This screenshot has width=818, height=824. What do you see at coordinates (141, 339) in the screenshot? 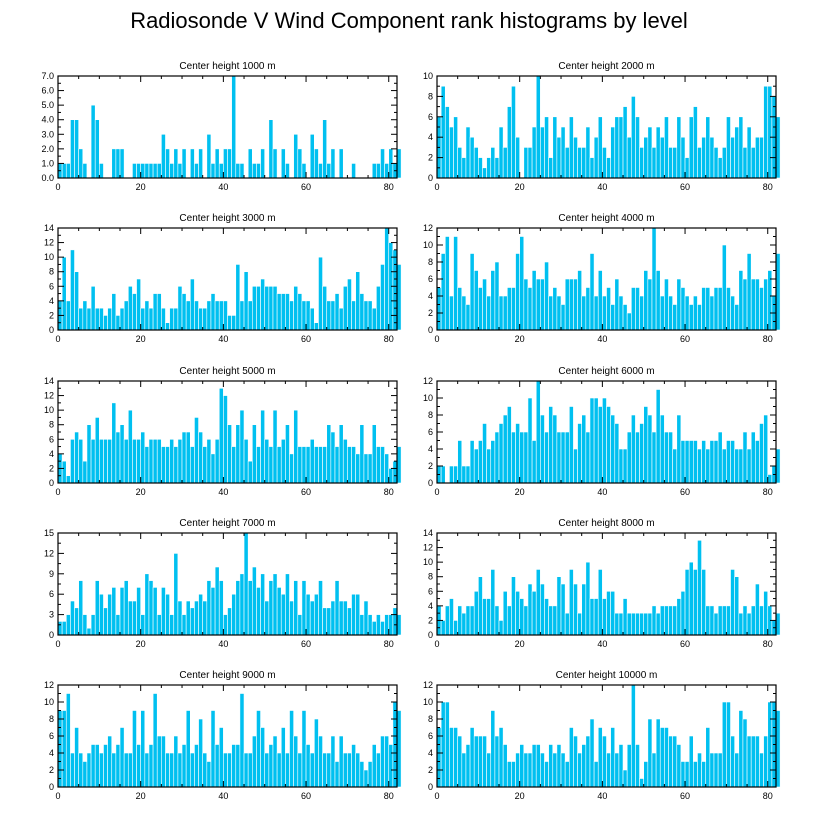
I see `x-tick-label: 20` at bounding box center [141, 339].